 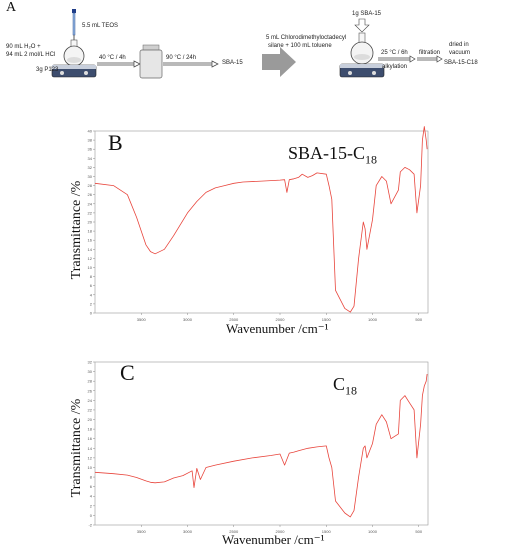 What do you see at coordinates (362, 25) in the screenshot?
I see `down-arrow-icon` at bounding box center [362, 25].